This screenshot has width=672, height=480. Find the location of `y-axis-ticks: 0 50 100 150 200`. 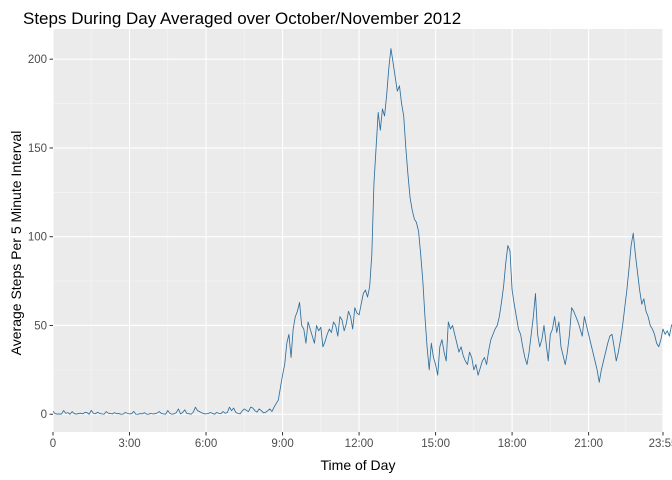

y-axis-ticks: 0 50 100 150 200 is located at coordinates (40, 237).